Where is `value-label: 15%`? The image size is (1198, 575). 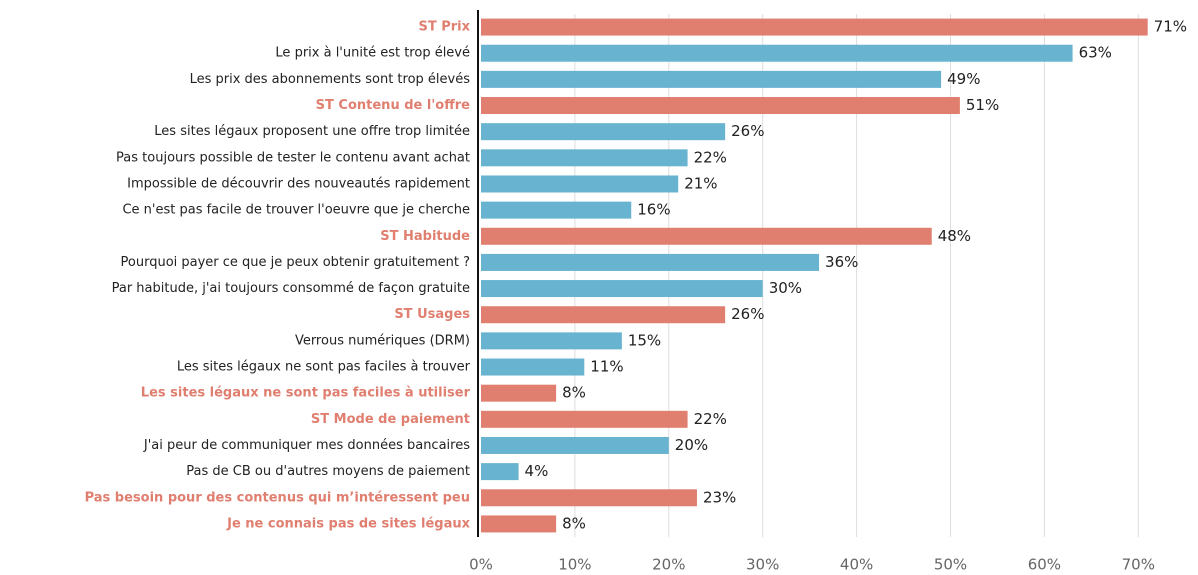 value-label: 15% is located at coordinates (644, 340).